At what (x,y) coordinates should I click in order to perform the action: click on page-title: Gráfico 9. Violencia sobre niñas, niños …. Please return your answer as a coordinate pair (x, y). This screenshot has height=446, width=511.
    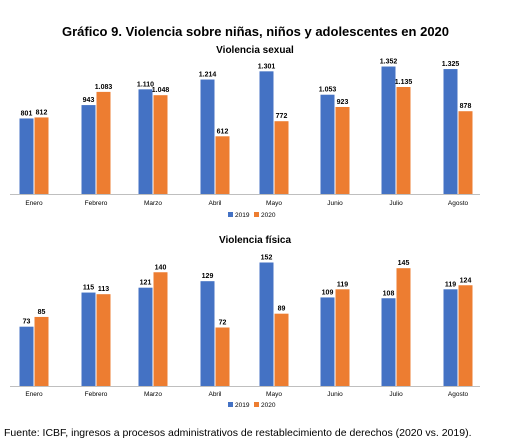
    Looking at the image, I should click on (255, 31).